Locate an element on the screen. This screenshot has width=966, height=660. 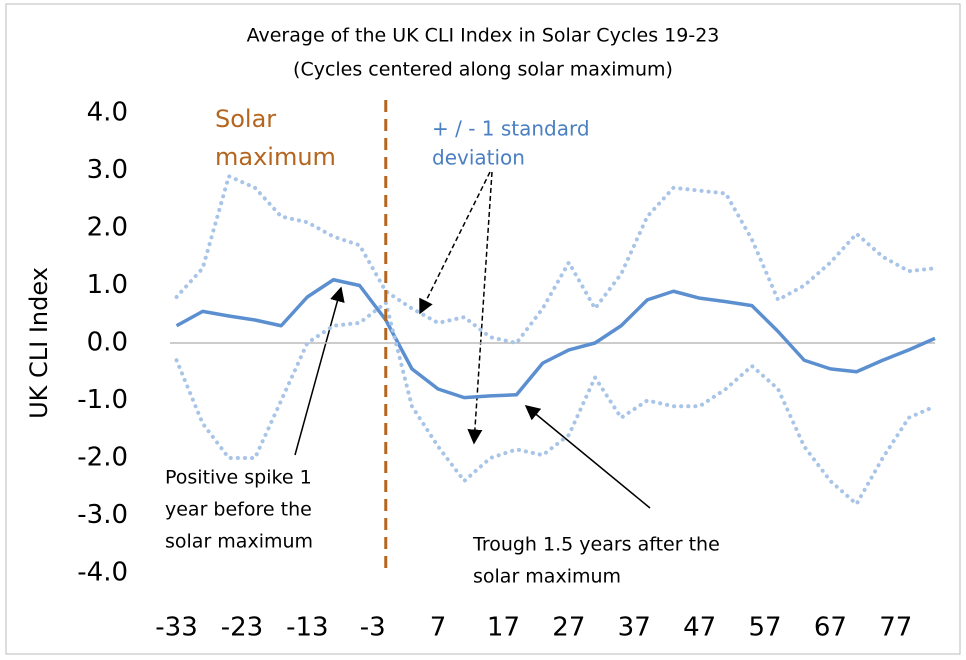
x-tick-label: 27 is located at coordinates (568, 628).